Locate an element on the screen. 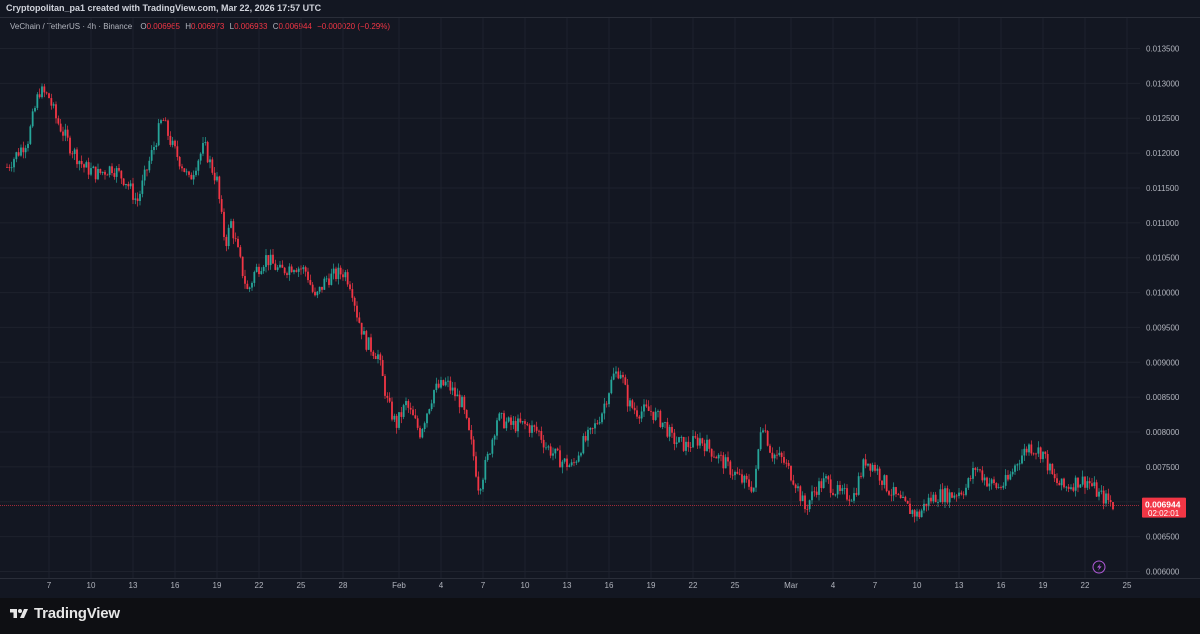  time-tick-label: 22 is located at coordinates (259, 585).